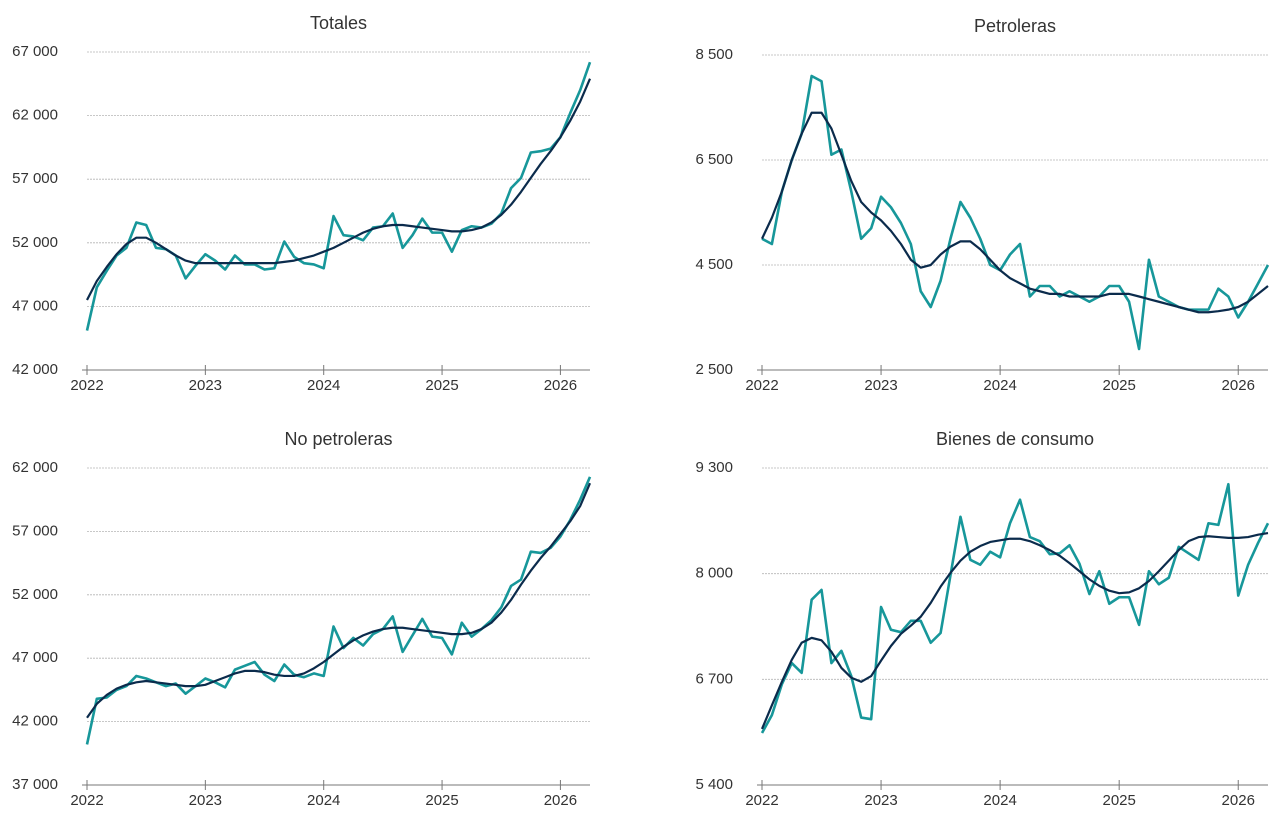  I want to click on y-tick-label: 37 000, so click(35, 784).